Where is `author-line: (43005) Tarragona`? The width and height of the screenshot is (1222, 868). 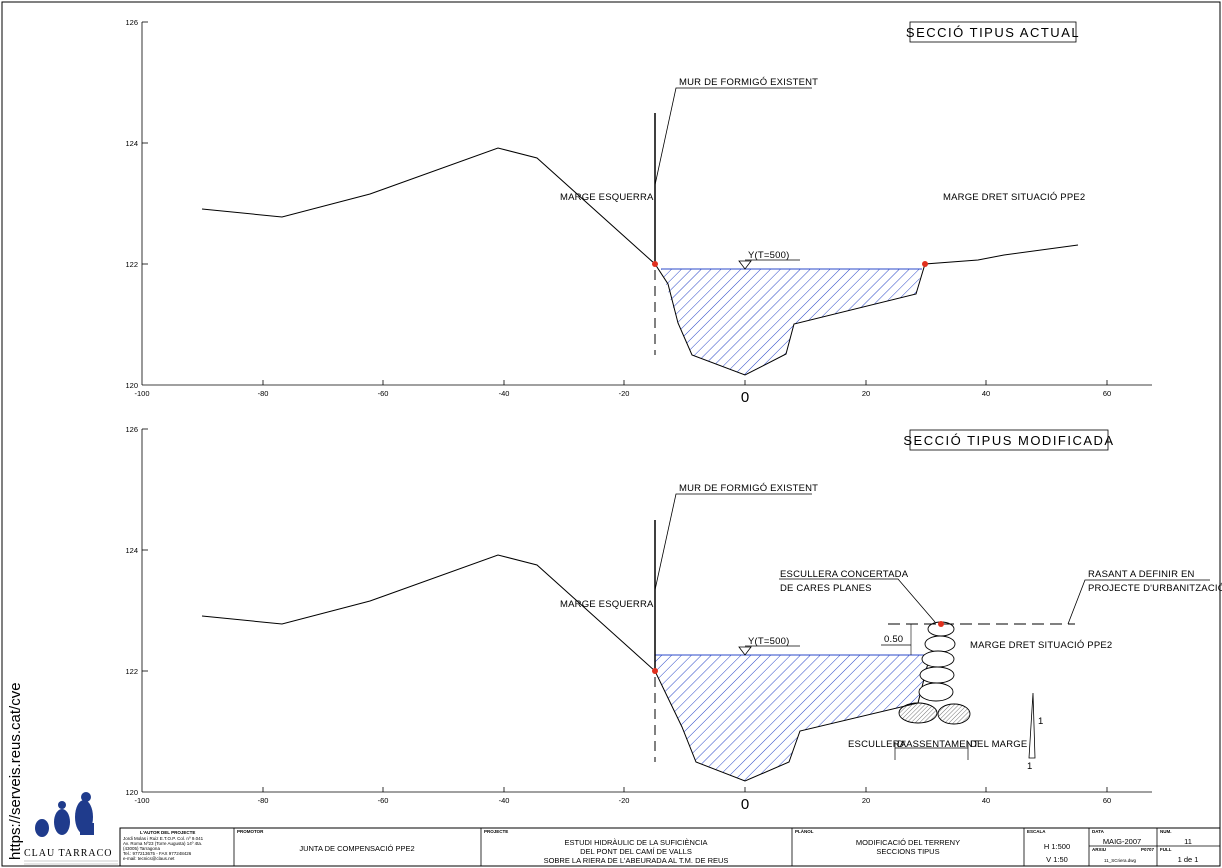 author-line: (43005) Tarragona is located at coordinates (141, 848).